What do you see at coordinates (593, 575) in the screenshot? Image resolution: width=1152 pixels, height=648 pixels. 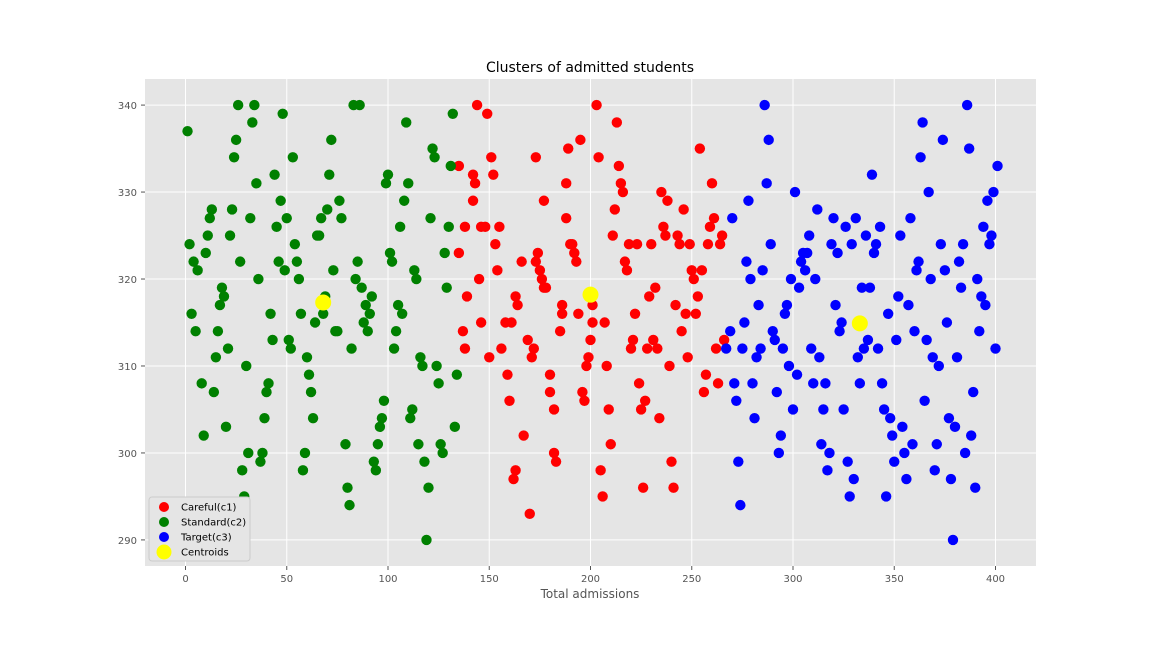 I see `x-tick-labels: 0 50 100 150 200 250 300 350 400` at bounding box center [593, 575].